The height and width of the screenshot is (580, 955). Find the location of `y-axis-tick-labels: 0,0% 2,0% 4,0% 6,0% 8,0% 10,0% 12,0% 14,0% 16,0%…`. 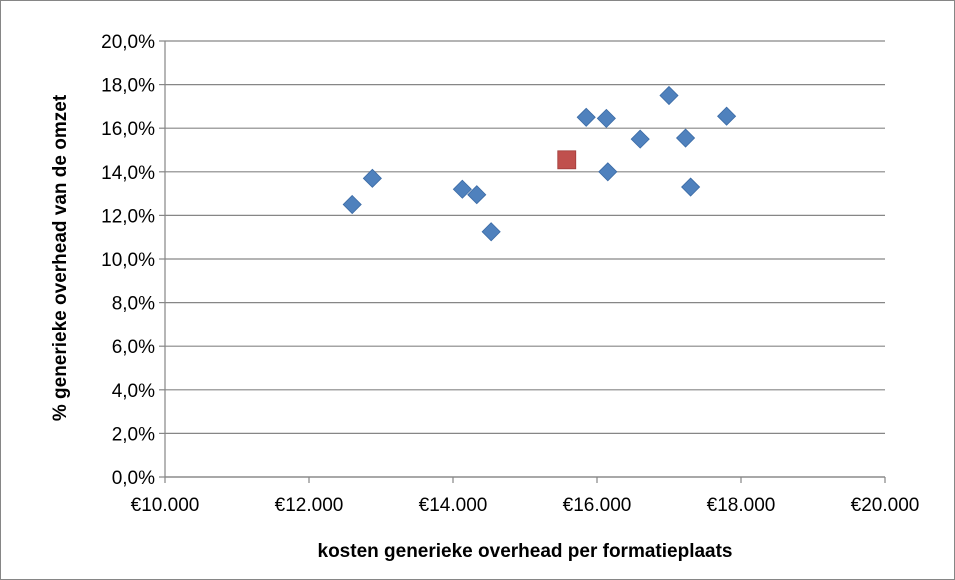

y-axis-tick-labels: 0,0% 2,0% 4,0% 6,0% 8,0% 10,0% 12,0% 14,0% 16,0%… is located at coordinates (128, 260).